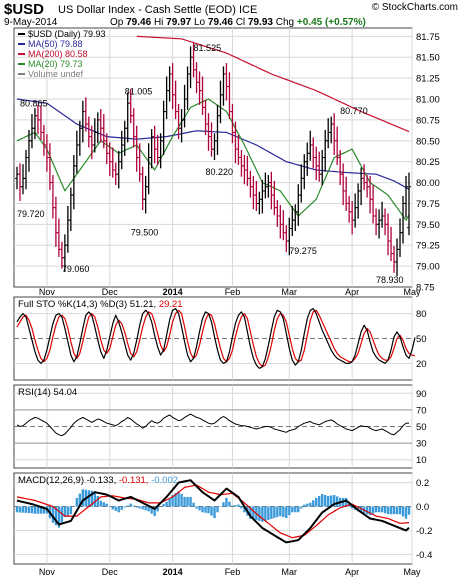 The width and height of the screenshot is (464, 586). I want to click on macd-panel-frame, so click(213, 518).